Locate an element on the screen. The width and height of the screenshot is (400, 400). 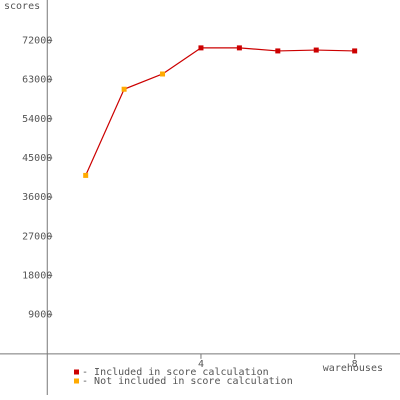
legend-label: - Included in score calculation is located at coordinates (175, 372).